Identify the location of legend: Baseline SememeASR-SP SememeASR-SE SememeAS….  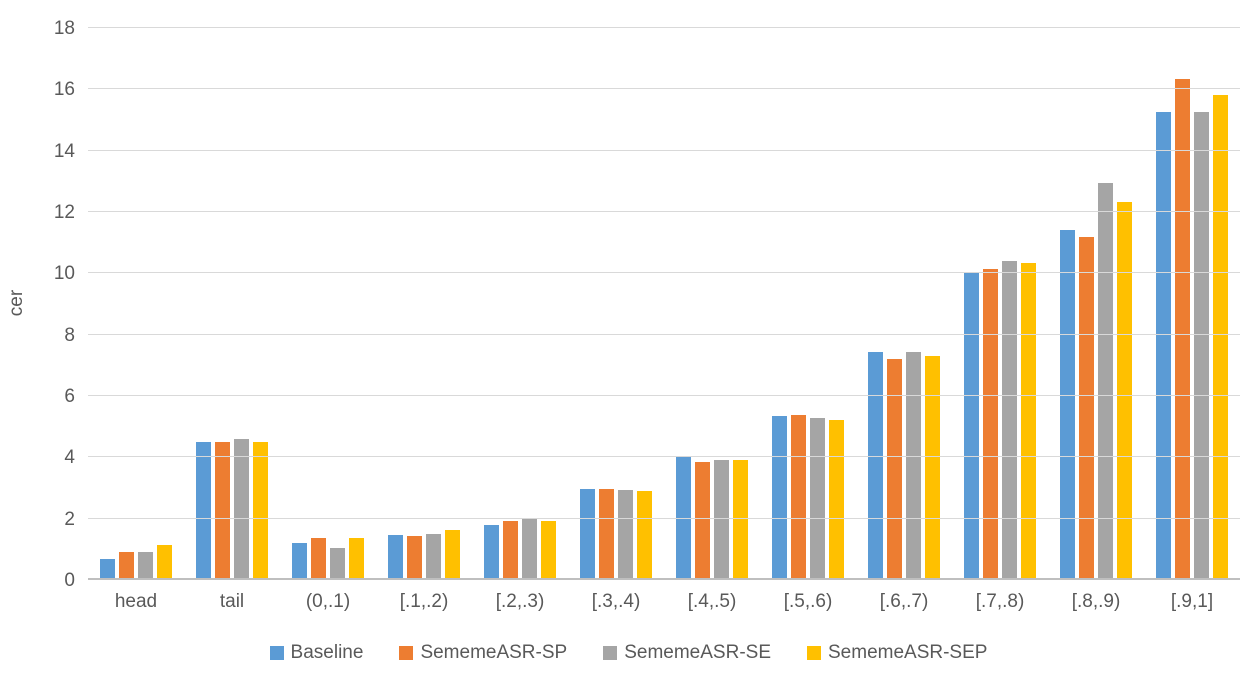
(628, 653).